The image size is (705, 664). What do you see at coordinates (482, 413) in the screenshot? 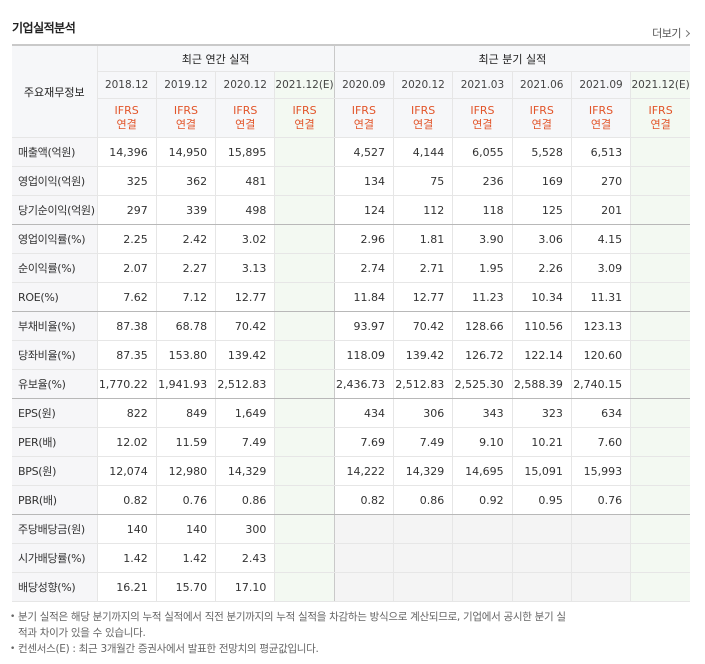
I see `value-cell: 343` at bounding box center [482, 413].